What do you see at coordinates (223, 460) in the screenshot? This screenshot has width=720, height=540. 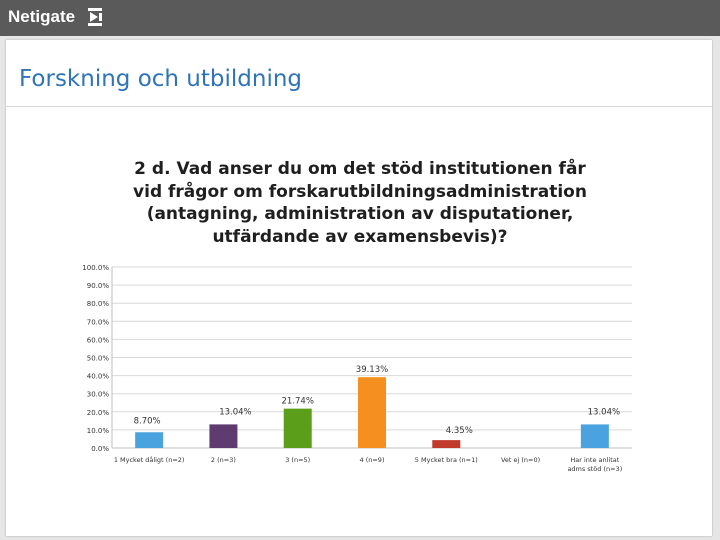 I see `x-tick-label: 2 (n=3)` at bounding box center [223, 460].